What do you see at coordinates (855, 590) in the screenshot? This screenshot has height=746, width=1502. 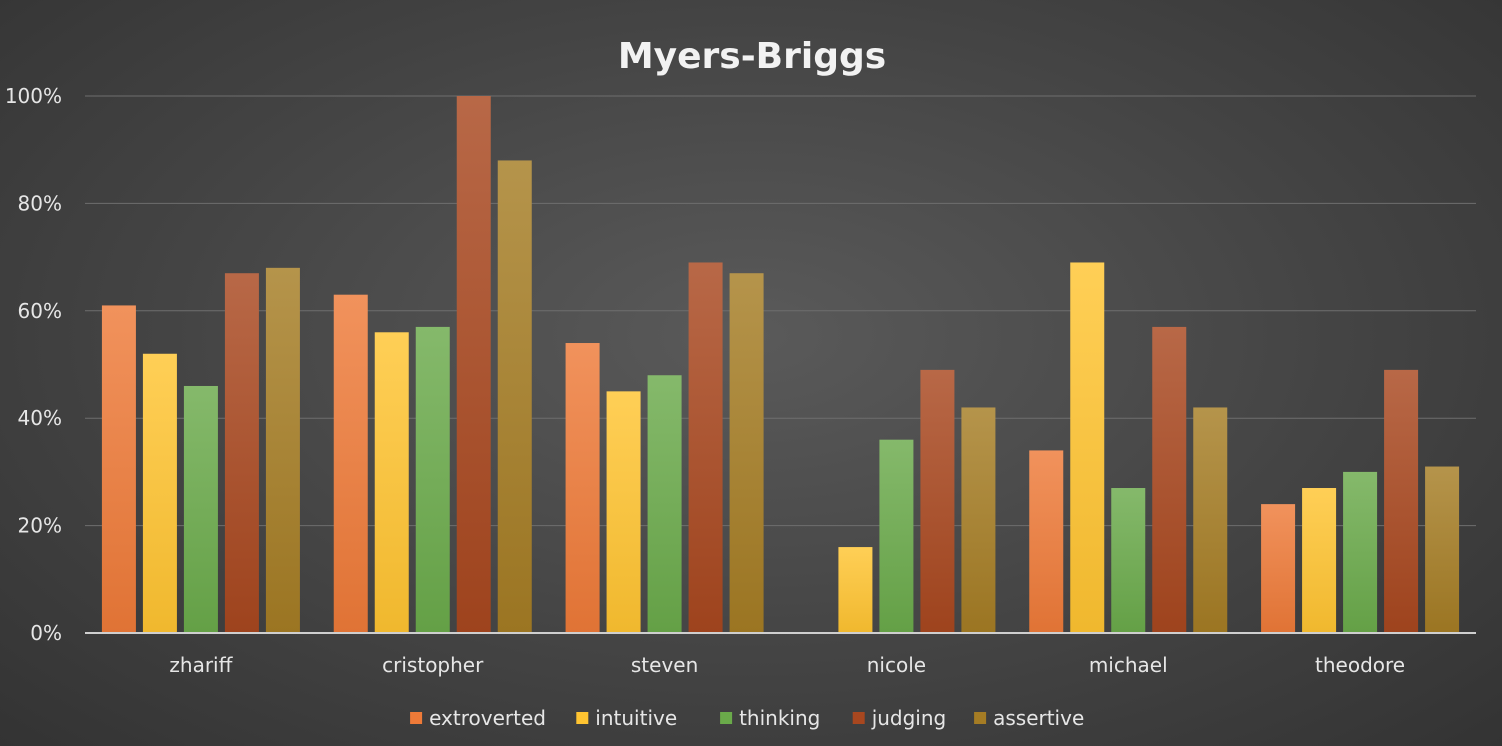 I see `bar-intuitive-nicole` at bounding box center [855, 590].